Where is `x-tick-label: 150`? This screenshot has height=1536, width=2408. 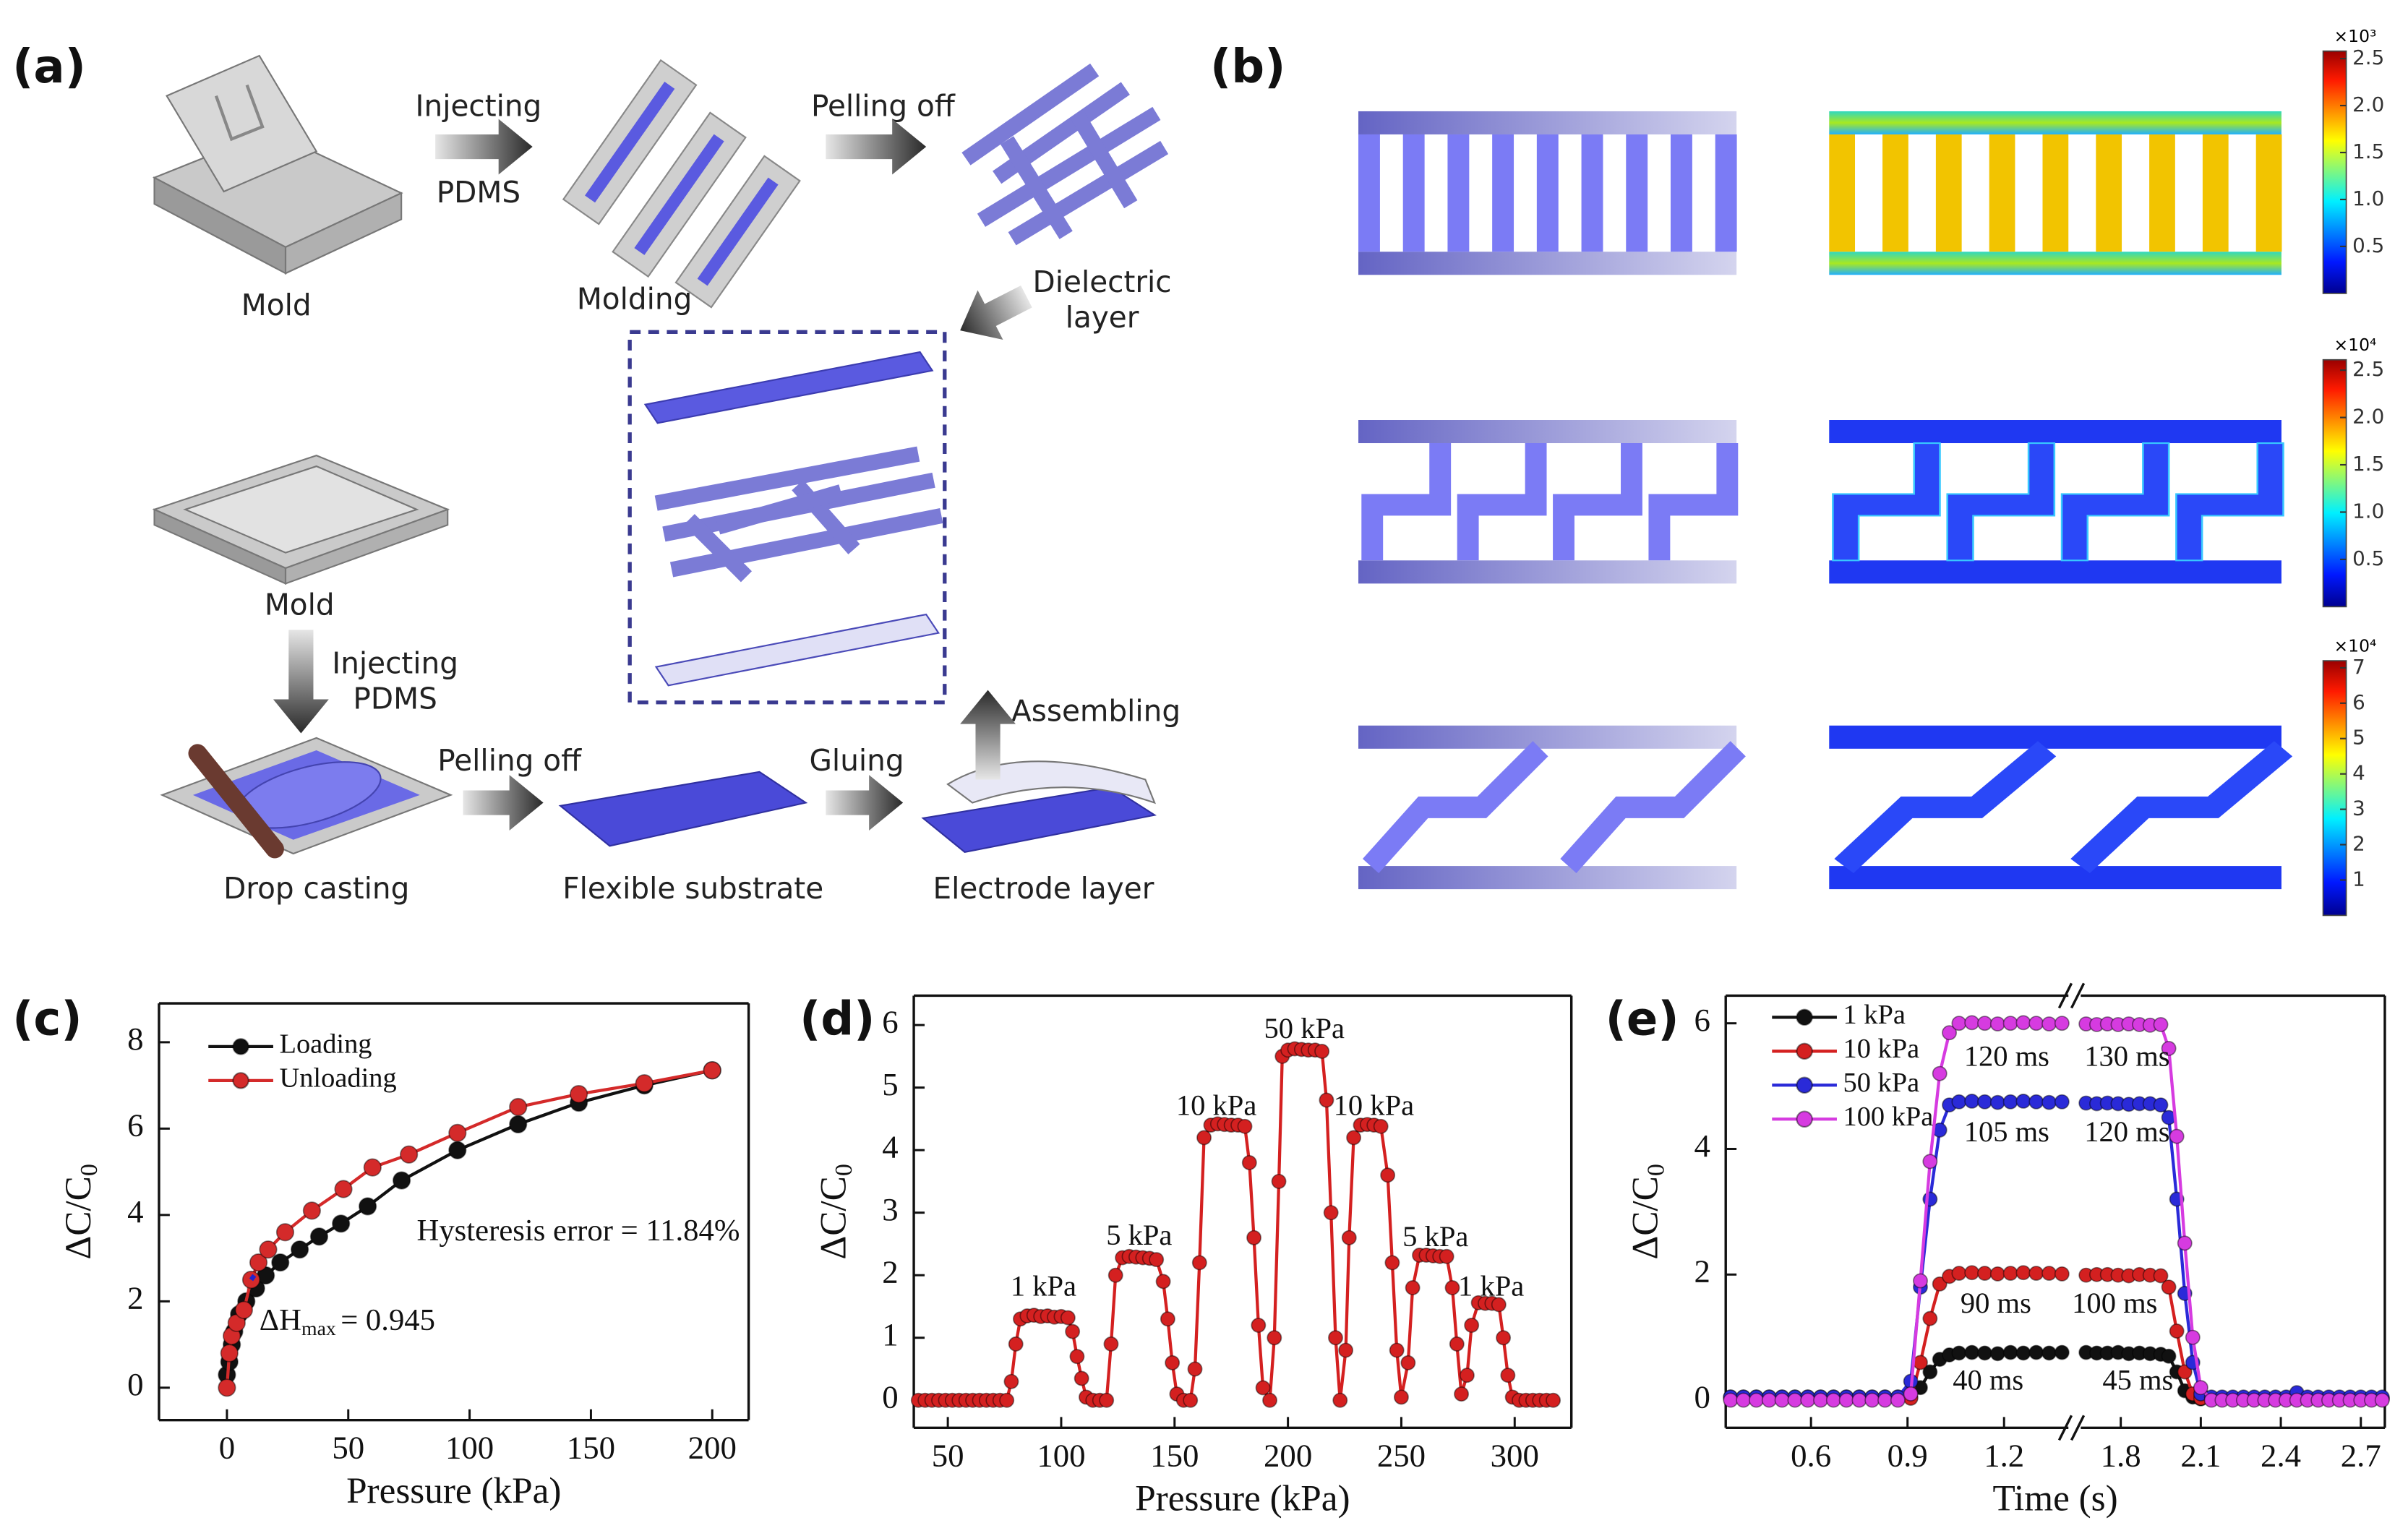
x-tick-label: 150 is located at coordinates (1174, 1455).